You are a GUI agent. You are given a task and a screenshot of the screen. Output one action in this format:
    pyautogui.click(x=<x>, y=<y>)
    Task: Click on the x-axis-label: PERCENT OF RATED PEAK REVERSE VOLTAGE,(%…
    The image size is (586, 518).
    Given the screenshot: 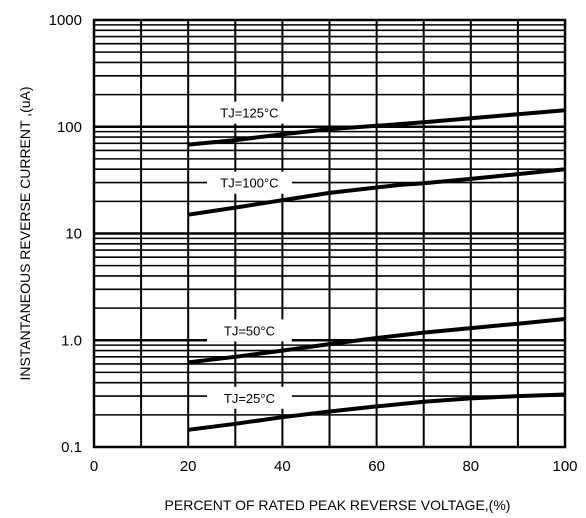 What is the action you would take?
    pyautogui.click(x=338, y=505)
    